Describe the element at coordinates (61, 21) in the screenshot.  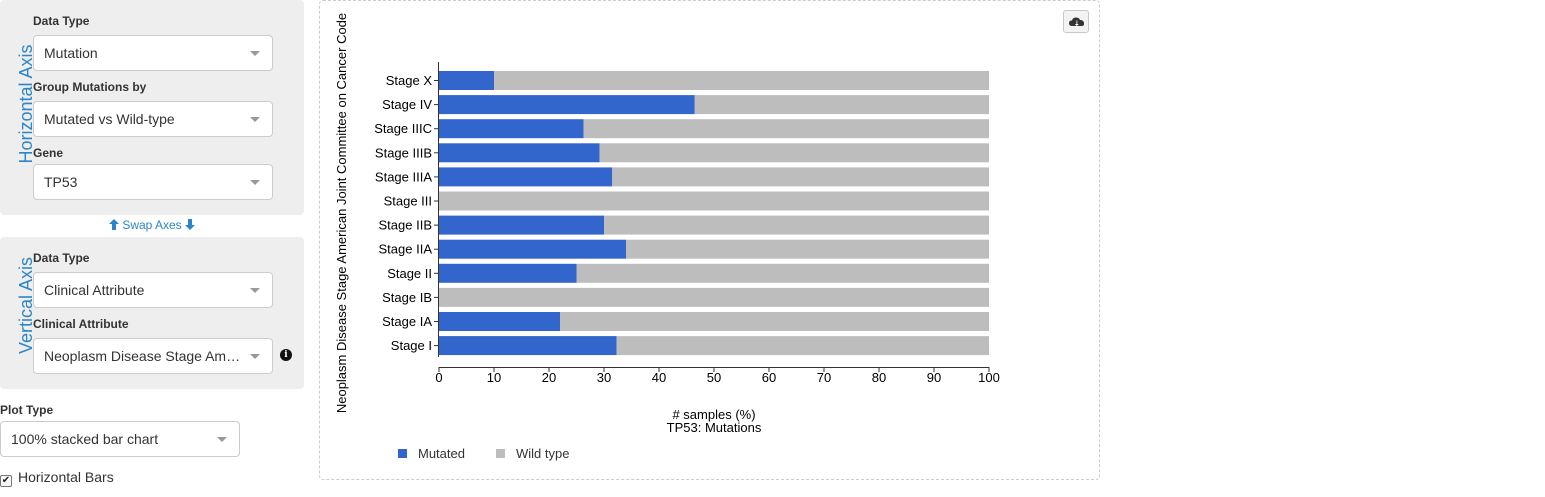
I see `h-data-type-label: Data Type` at that location.